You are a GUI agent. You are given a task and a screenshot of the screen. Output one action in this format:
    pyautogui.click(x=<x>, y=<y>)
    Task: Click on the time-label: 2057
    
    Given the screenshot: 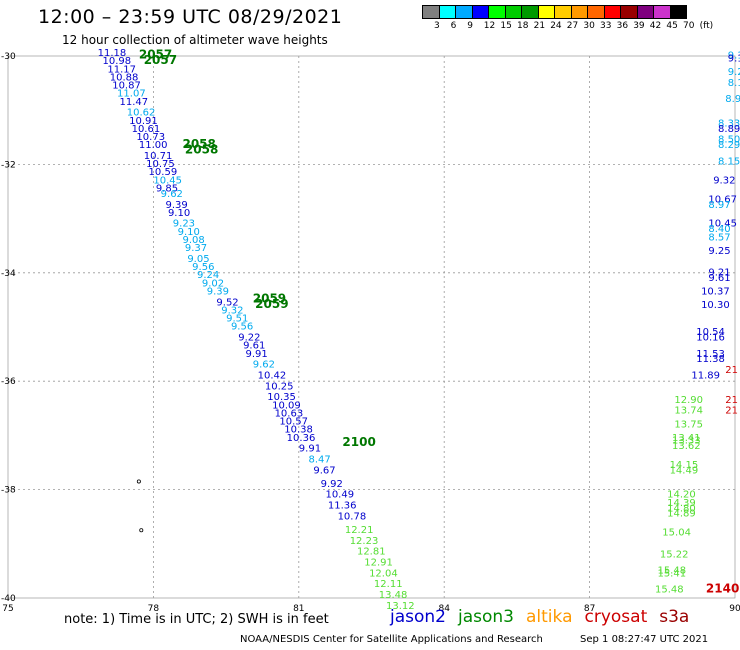 What is the action you would take?
    pyautogui.click(x=160, y=60)
    